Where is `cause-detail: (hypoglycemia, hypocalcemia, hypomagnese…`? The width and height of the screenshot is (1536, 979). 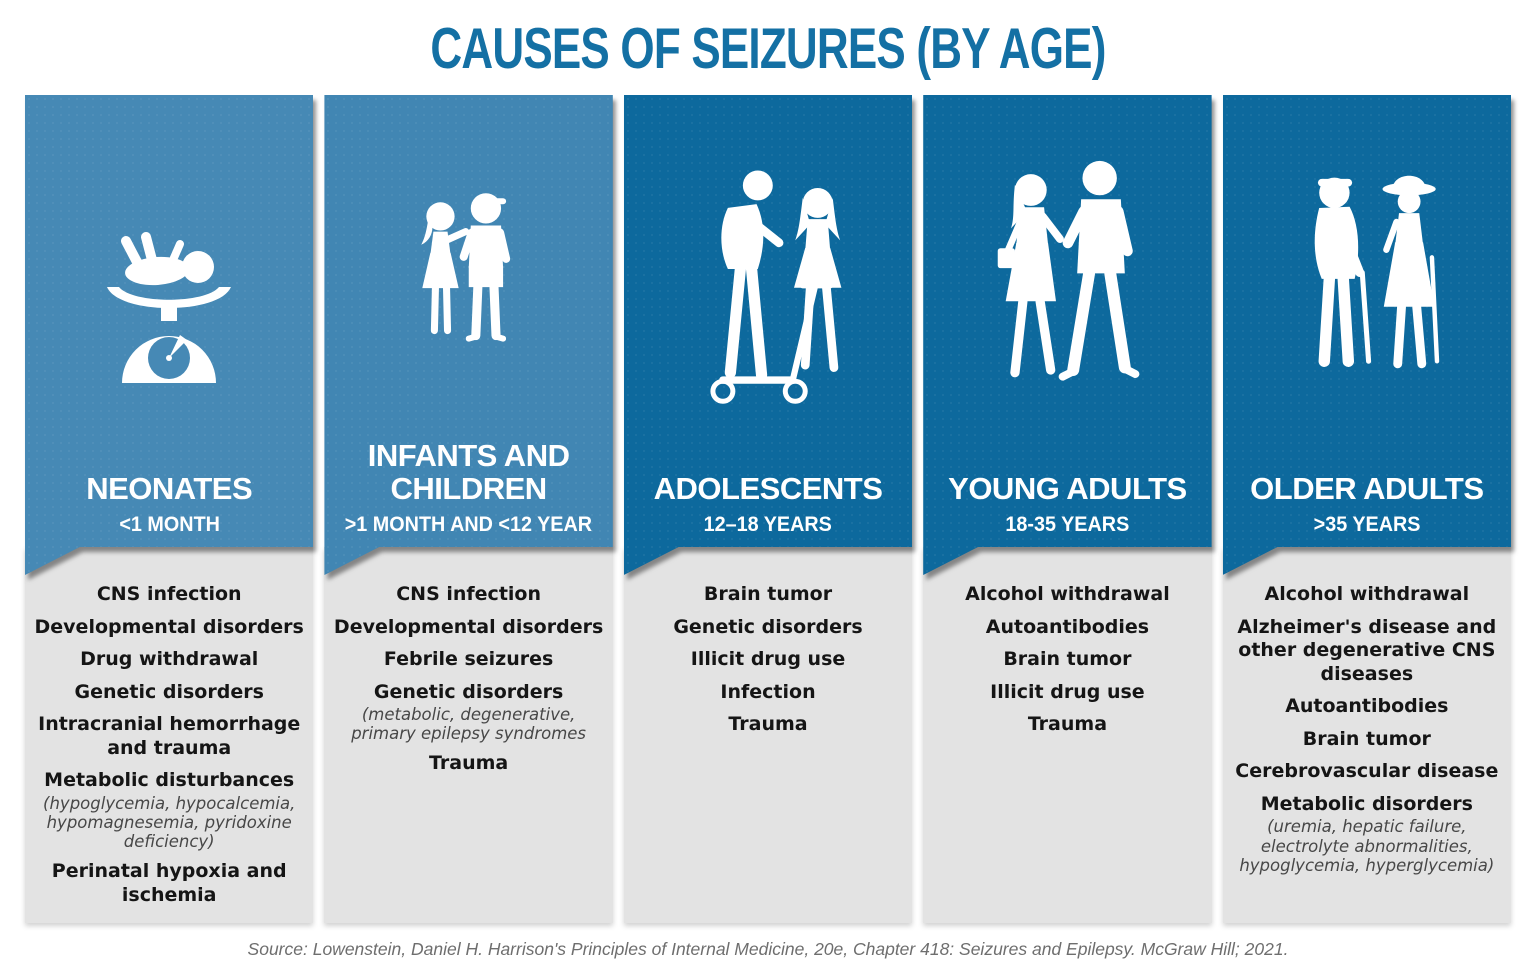
cause-detail: (hypoglycemia, hypocalcemia, hypomagnese… is located at coordinates (169, 822).